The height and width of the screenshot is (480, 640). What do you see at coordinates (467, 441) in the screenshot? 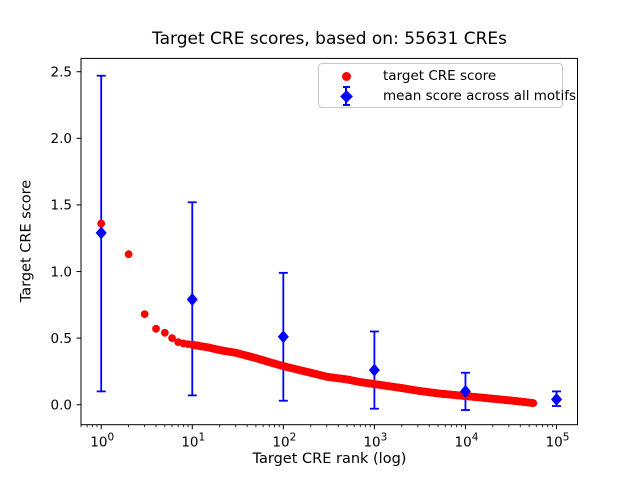
I see `svg-text: 10⁴` at bounding box center [467, 441].